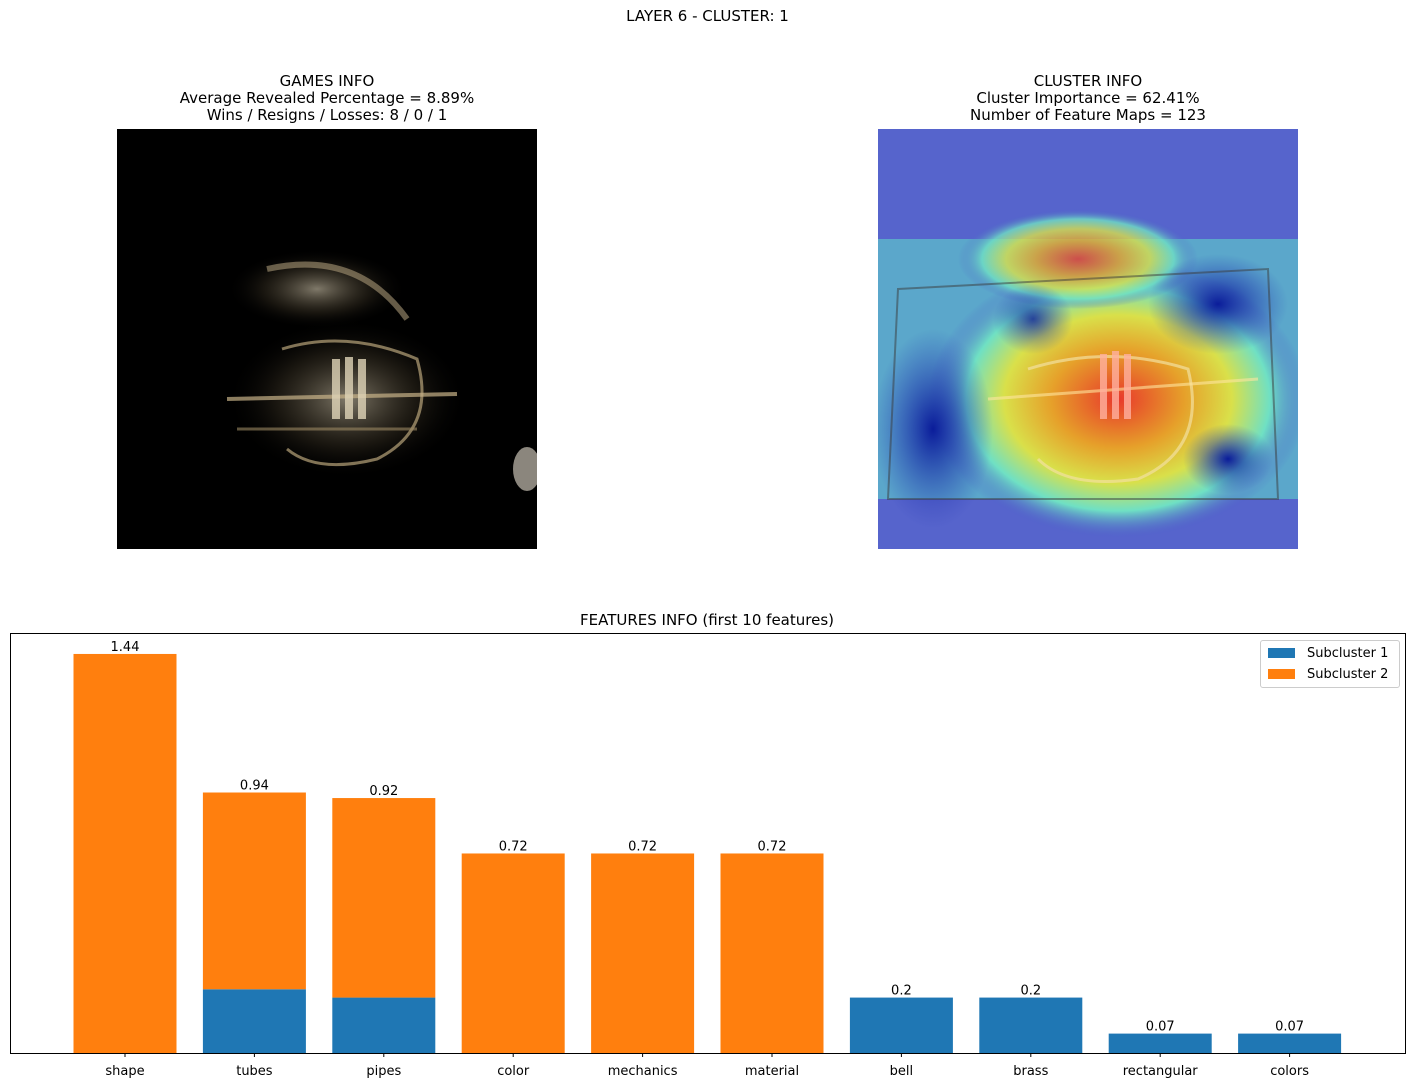 The width and height of the screenshot is (1415, 1087). I want to click on chart-title: FEATURES INFO (first 10 features), so click(707, 620).